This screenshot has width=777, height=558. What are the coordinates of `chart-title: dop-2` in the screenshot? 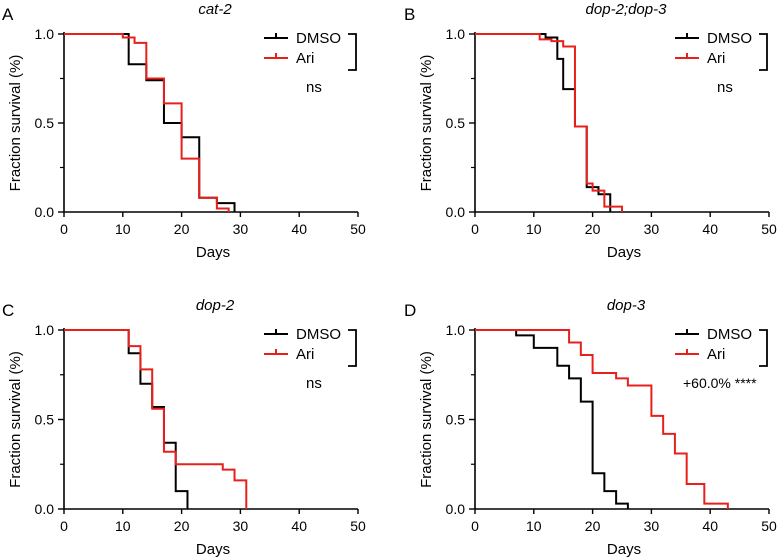 It's located at (215, 305).